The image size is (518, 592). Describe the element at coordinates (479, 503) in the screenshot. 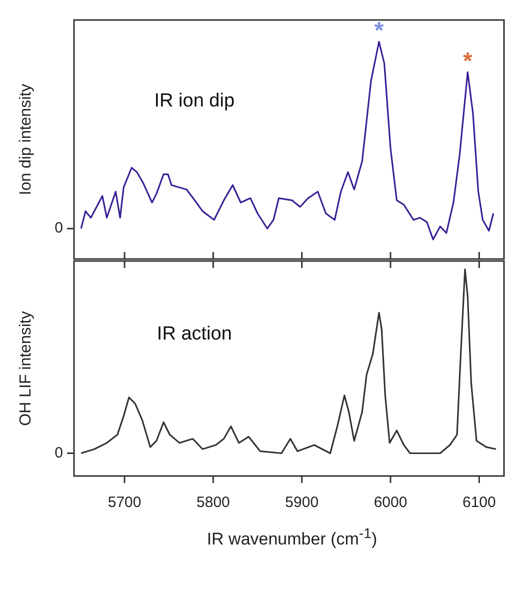

I see `x-tick-label: 6100` at that location.